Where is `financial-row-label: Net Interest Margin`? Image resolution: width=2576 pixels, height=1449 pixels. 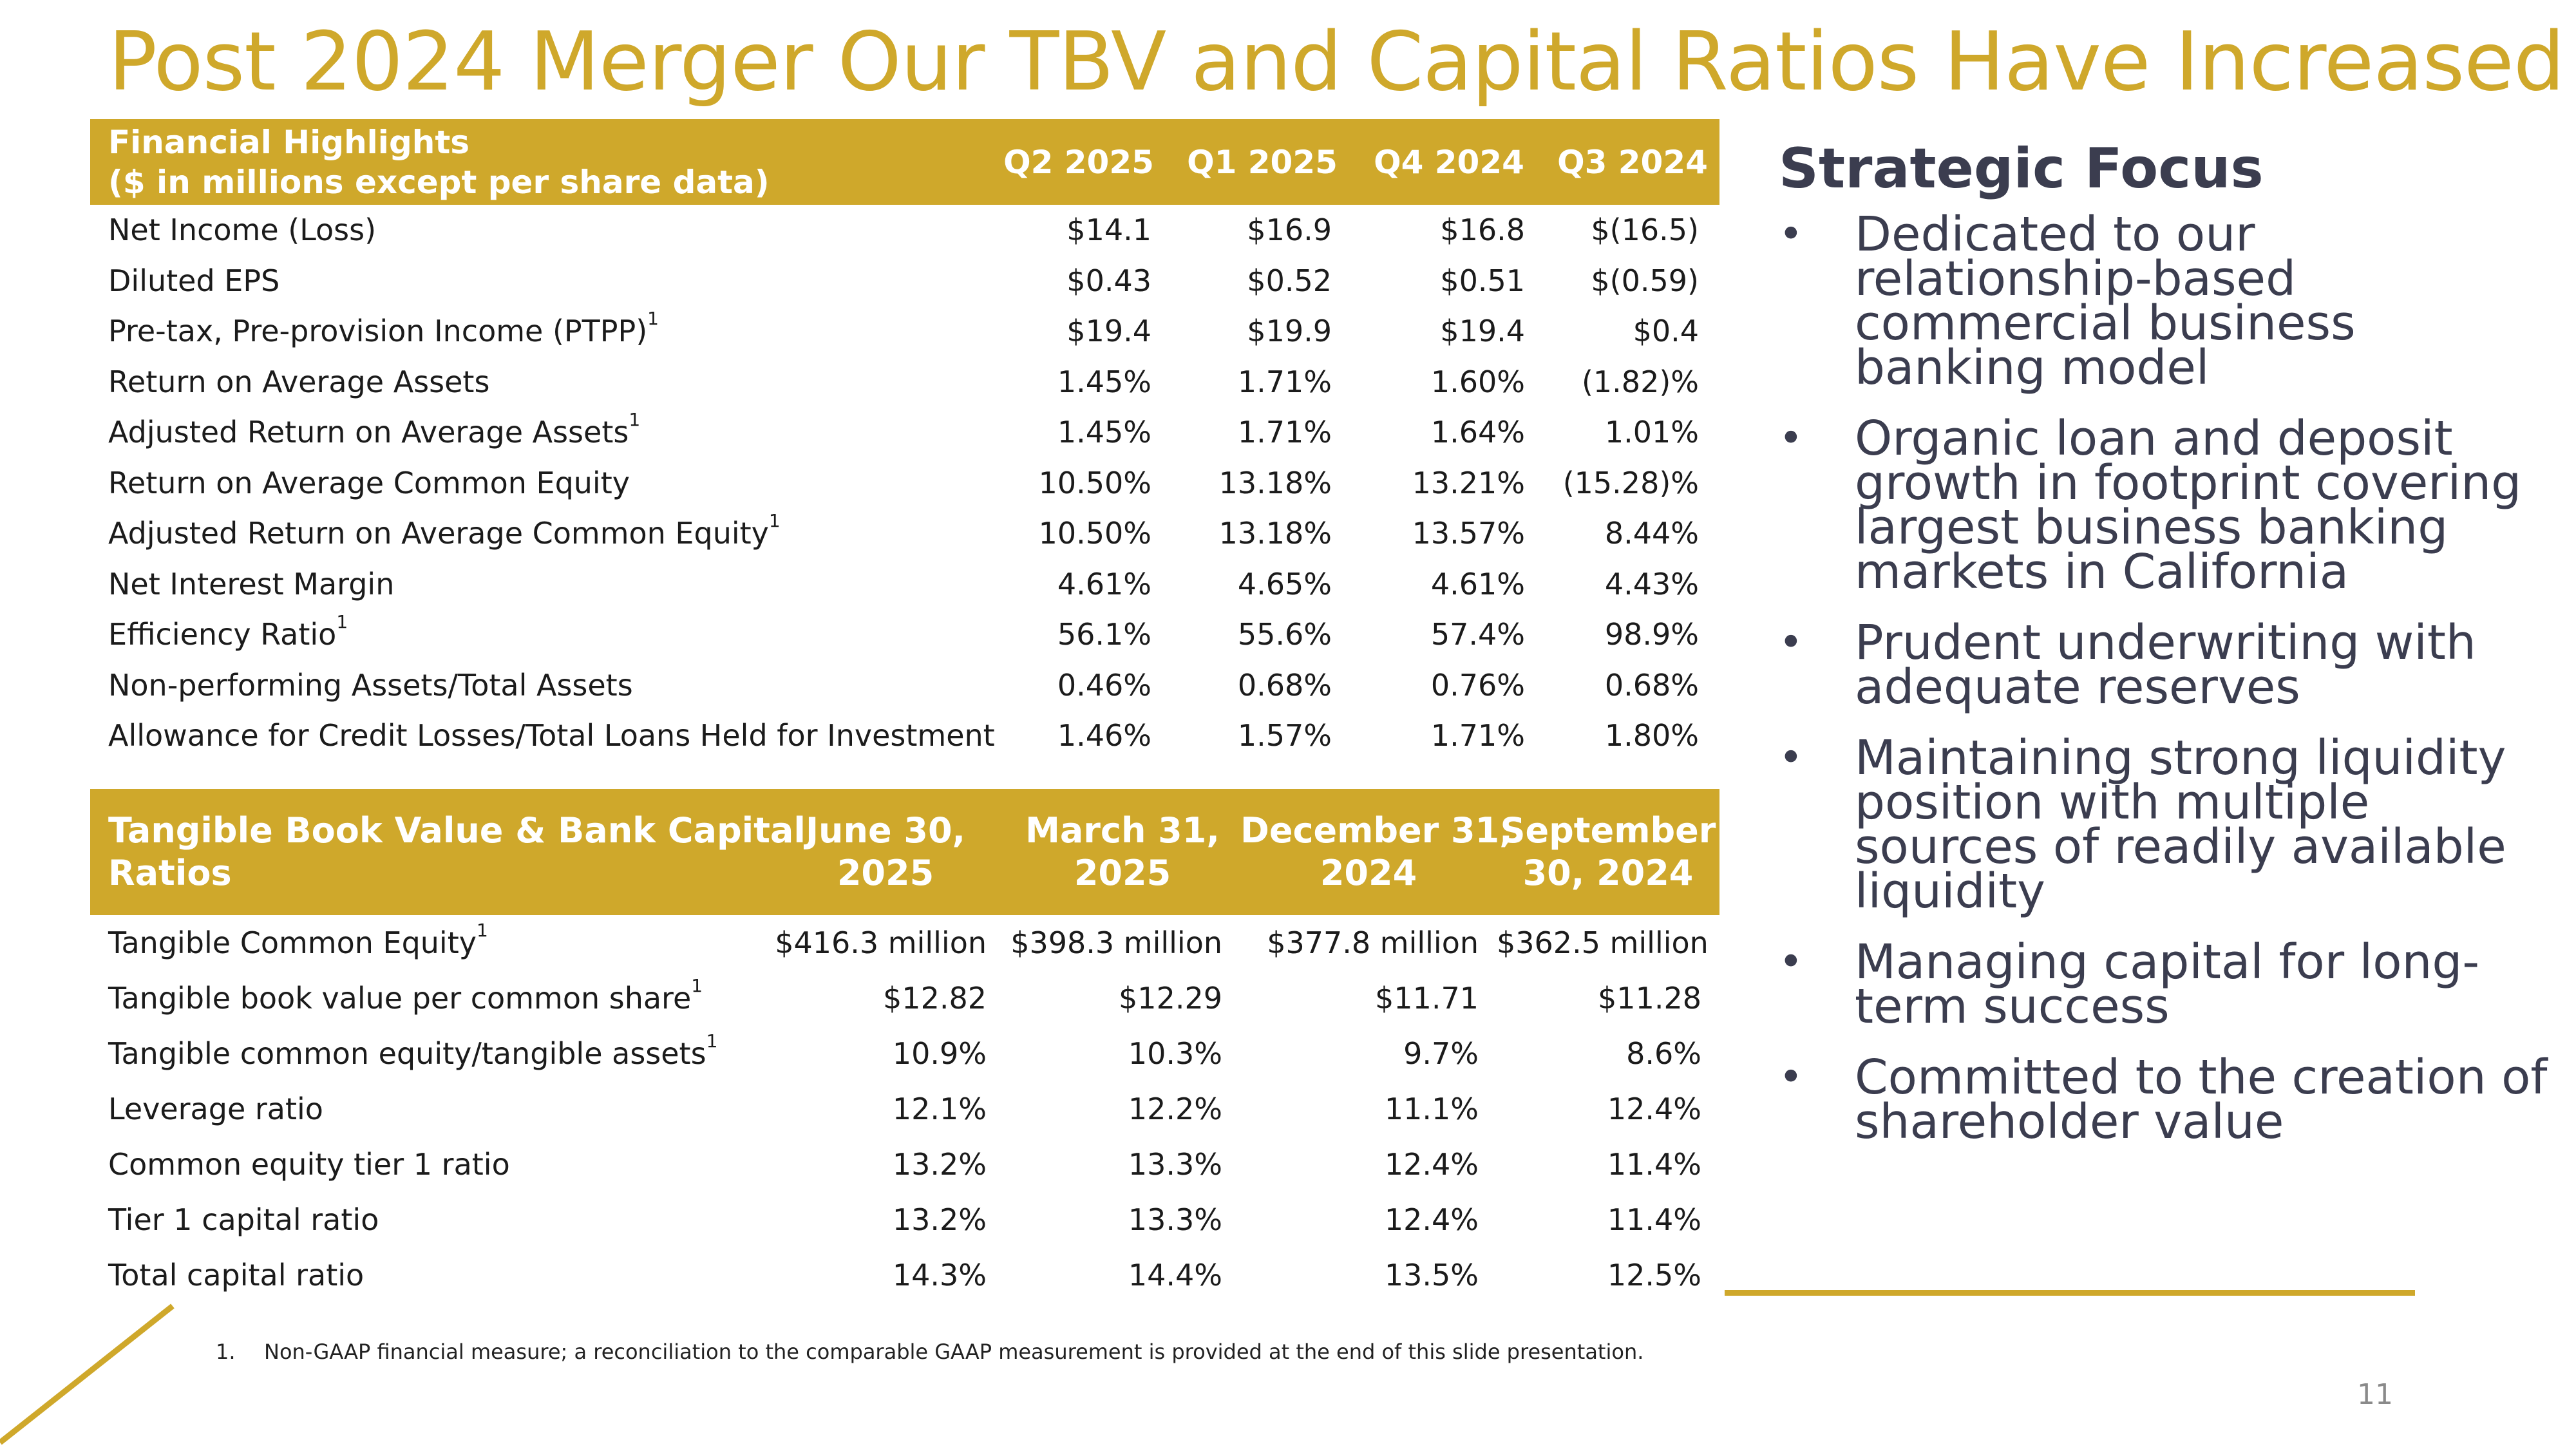 financial-row-label: Net Interest Margin is located at coordinates (538, 585).